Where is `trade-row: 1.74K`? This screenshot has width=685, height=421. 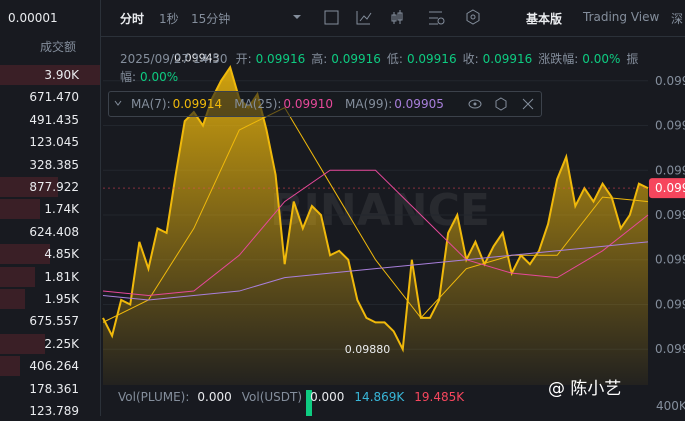
trade-row: 1.74K is located at coordinates (50, 209).